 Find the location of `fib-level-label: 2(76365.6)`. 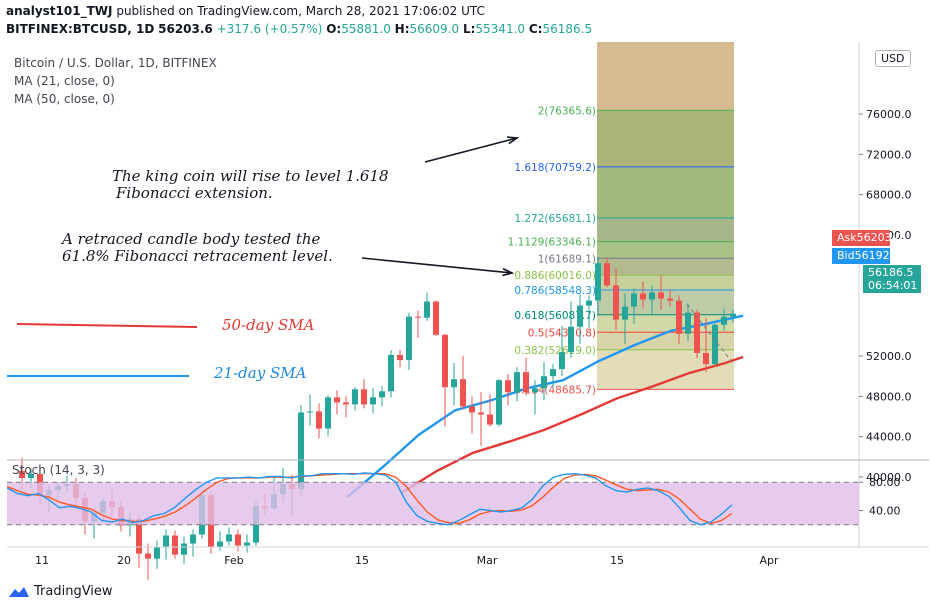

fib-level-label: 2(76365.6) is located at coordinates (567, 111).